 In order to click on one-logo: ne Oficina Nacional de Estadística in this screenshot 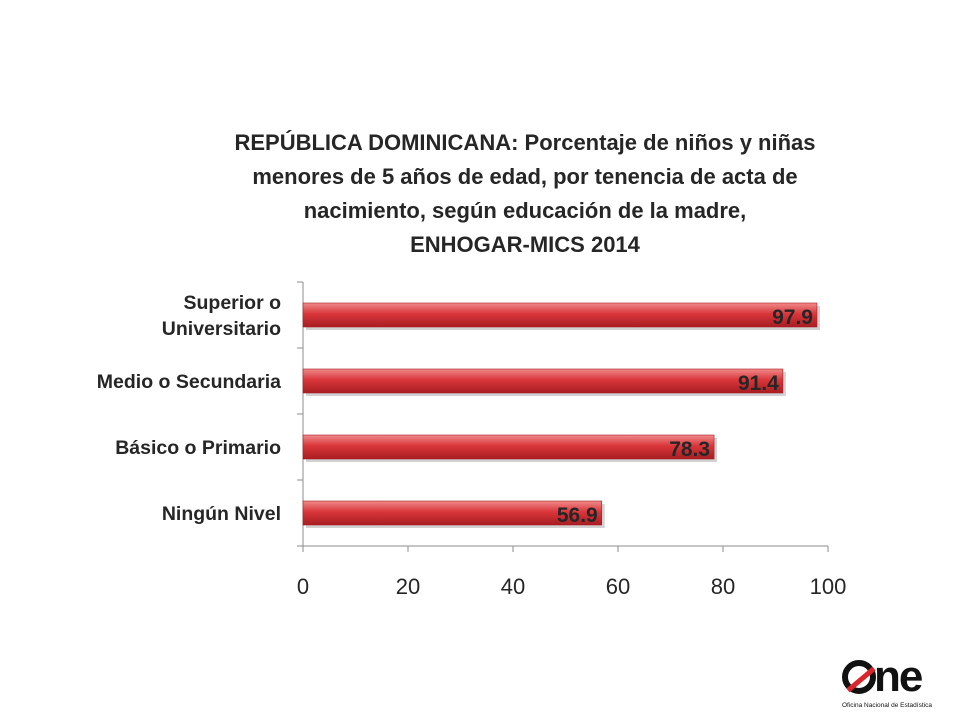, I will do `click(890, 683)`.